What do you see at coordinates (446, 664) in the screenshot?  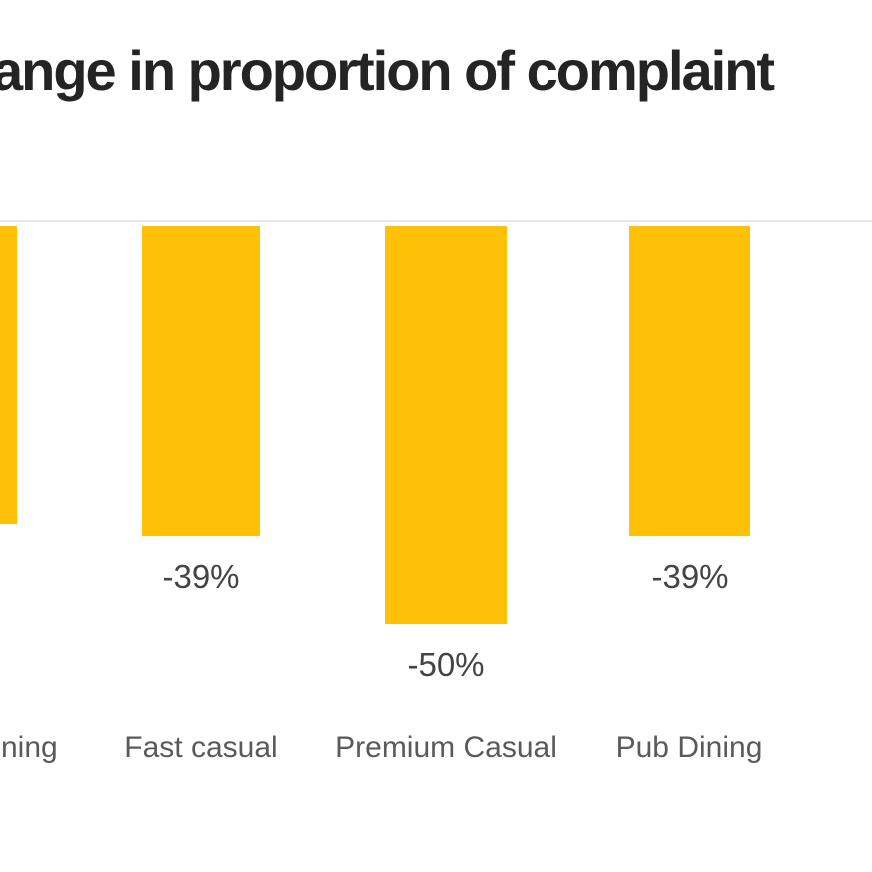 I see `value-label-premium-casual: -50%` at bounding box center [446, 664].